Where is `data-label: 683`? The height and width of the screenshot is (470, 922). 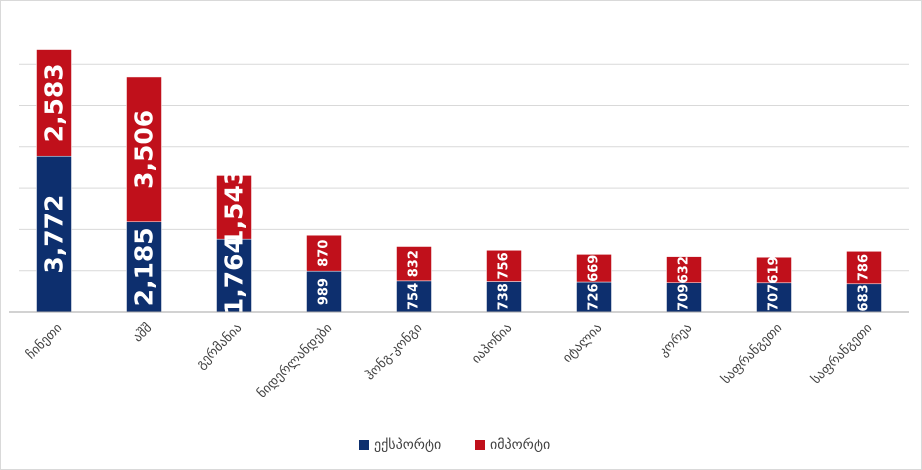
data-label: 683 is located at coordinates (864, 297).